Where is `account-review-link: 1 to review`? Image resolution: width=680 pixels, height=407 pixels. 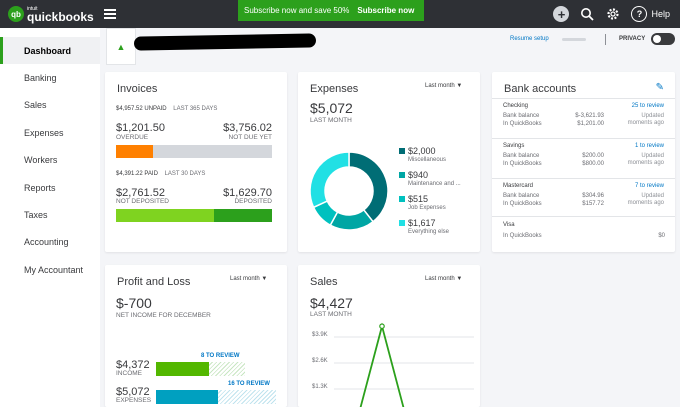
account-review-link: 1 to review is located at coordinates (649, 146).